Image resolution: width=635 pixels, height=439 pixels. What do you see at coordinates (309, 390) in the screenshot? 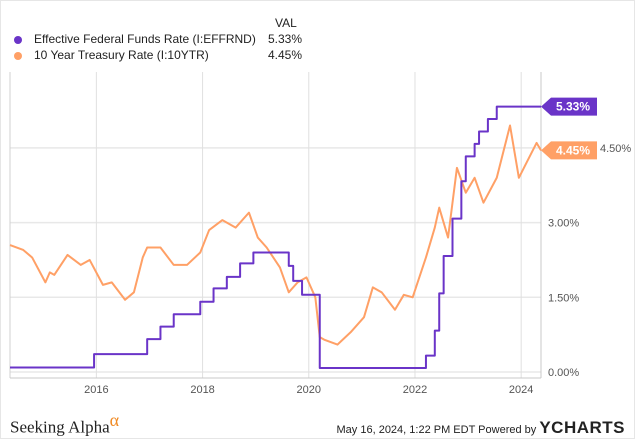
I see `x-tick-label: 2020` at bounding box center [309, 390].